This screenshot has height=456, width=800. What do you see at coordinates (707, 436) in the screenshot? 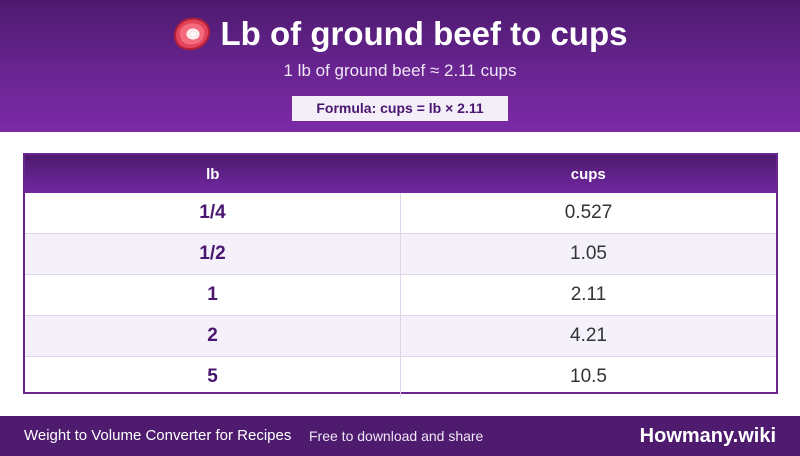
I see `brand-logo: Howmany.wiki` at bounding box center [707, 436].